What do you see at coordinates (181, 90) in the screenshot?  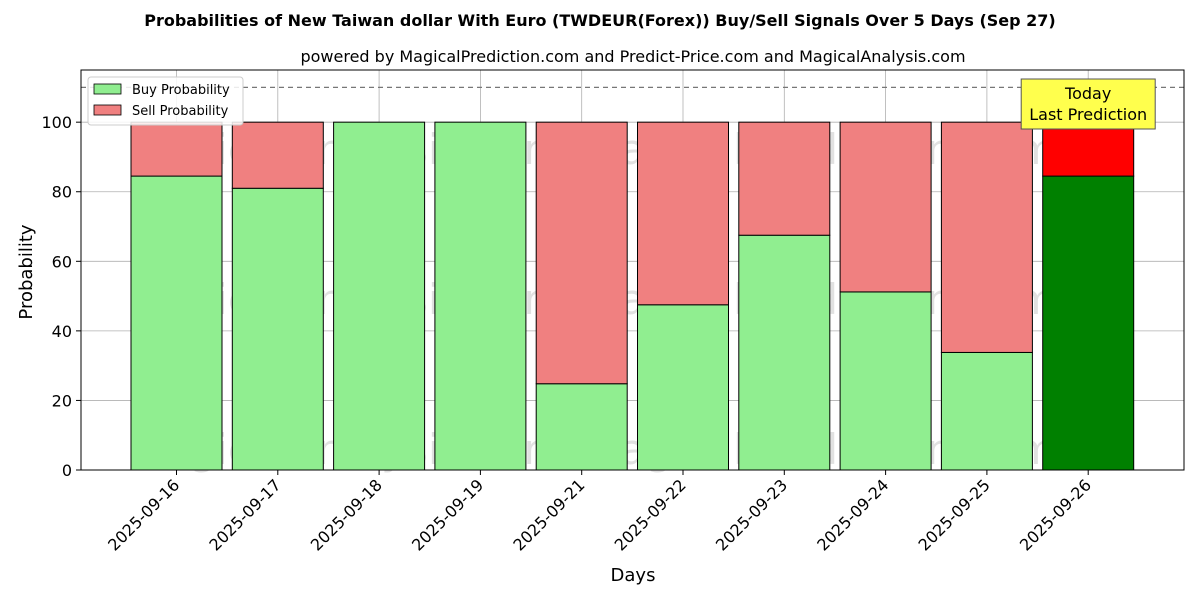 I see `legend-label: Buy Probability` at bounding box center [181, 90].